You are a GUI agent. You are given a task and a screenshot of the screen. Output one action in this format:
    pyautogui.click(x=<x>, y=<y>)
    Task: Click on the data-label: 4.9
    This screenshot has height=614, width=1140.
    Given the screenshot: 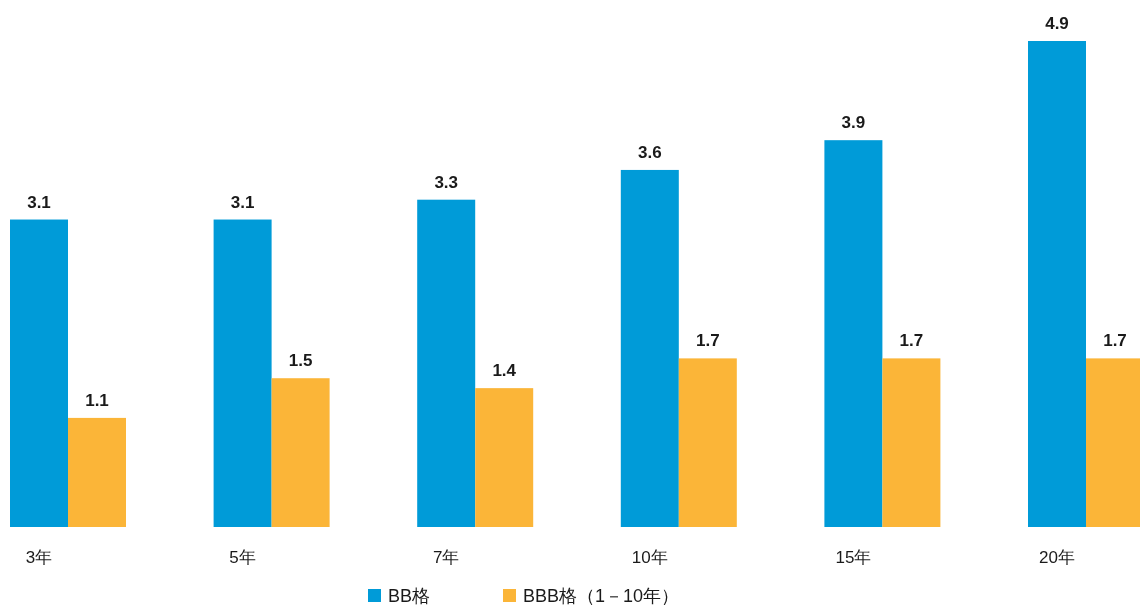 What is the action you would take?
    pyautogui.click(x=1057, y=23)
    